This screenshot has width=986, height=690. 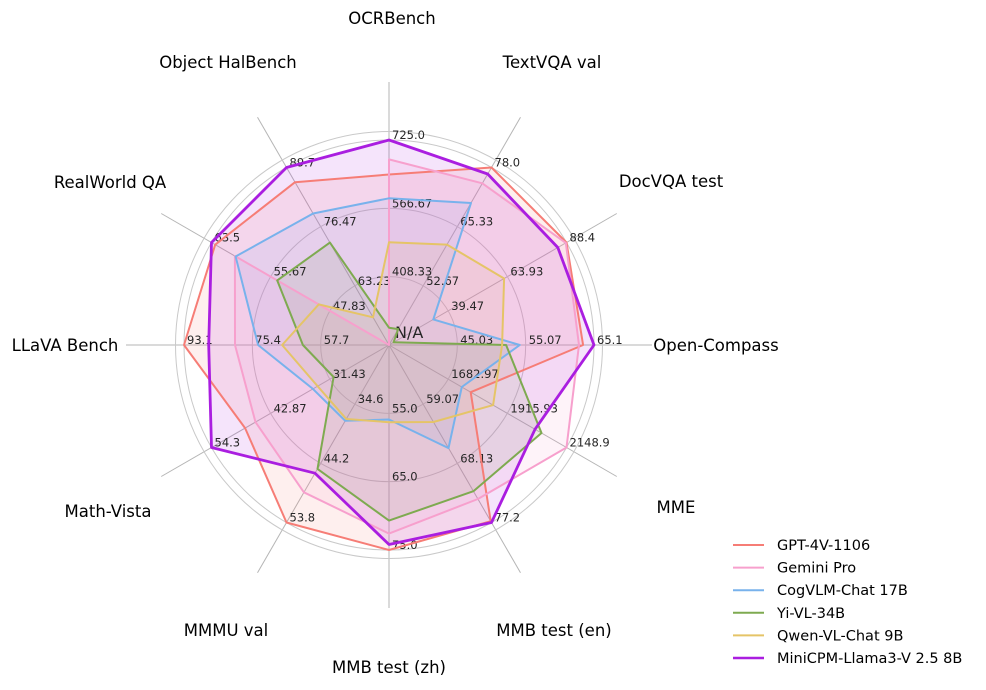 I want to click on axis-spoke-mmmu-val, so click(x=323, y=459).